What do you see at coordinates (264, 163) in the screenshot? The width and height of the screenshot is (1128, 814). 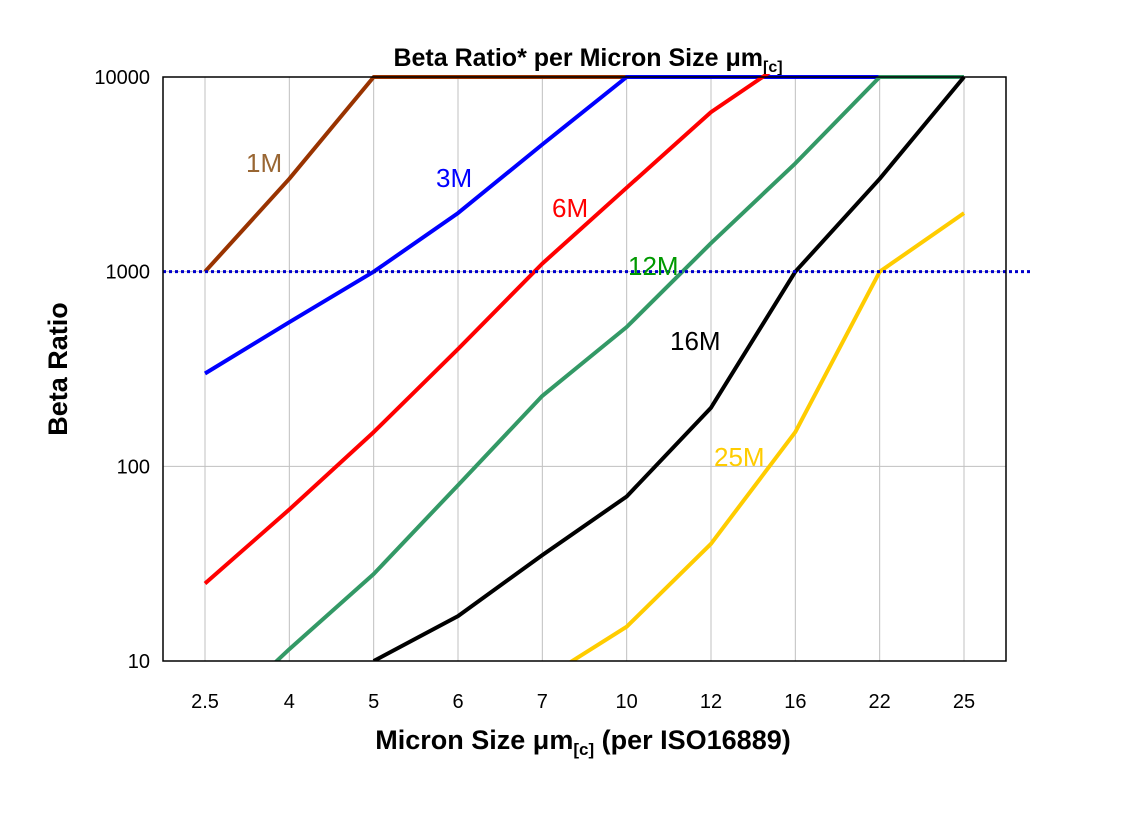 I see `series-label-1M: 1M` at bounding box center [264, 163].